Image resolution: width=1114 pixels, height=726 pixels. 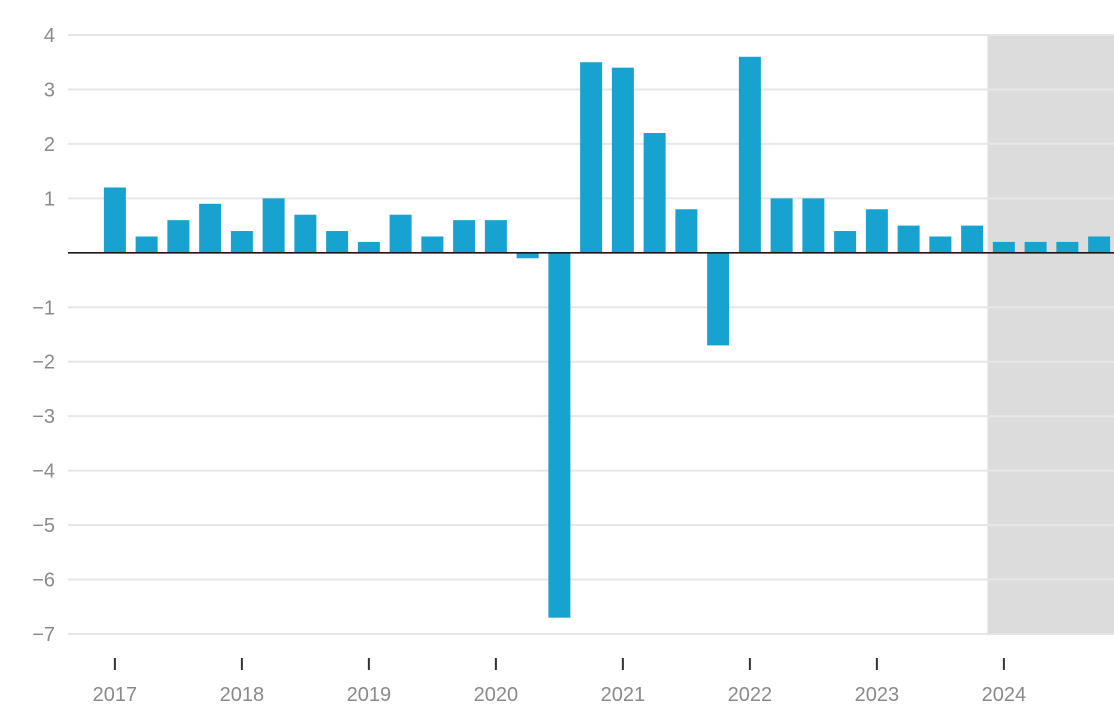 What do you see at coordinates (369, 695) in the screenshot?
I see `x-tick-label: 2019` at bounding box center [369, 695].